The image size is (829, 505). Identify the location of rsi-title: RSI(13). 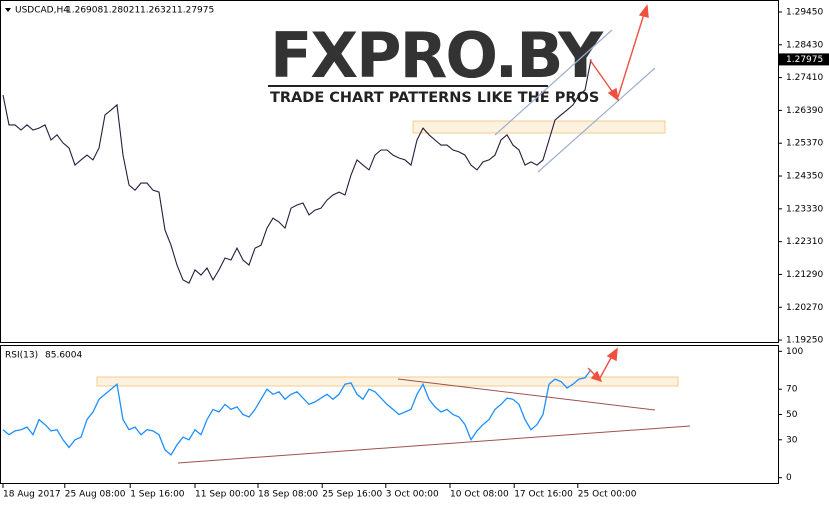
(21, 356).